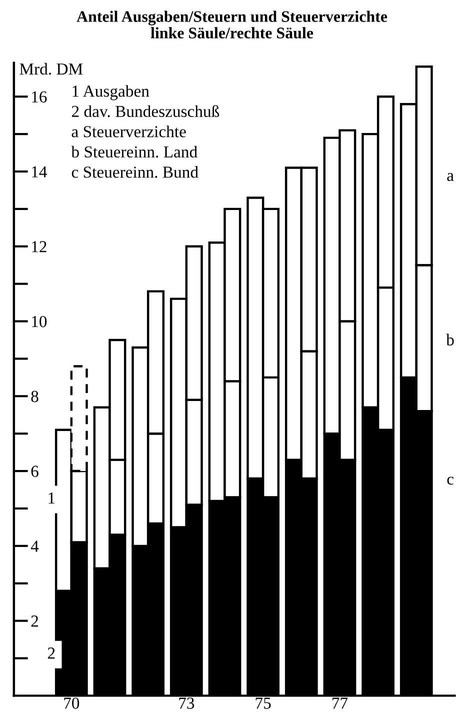  What do you see at coordinates (134, 152) in the screenshot?
I see `annotation: b Steuereinn. Land` at bounding box center [134, 152].